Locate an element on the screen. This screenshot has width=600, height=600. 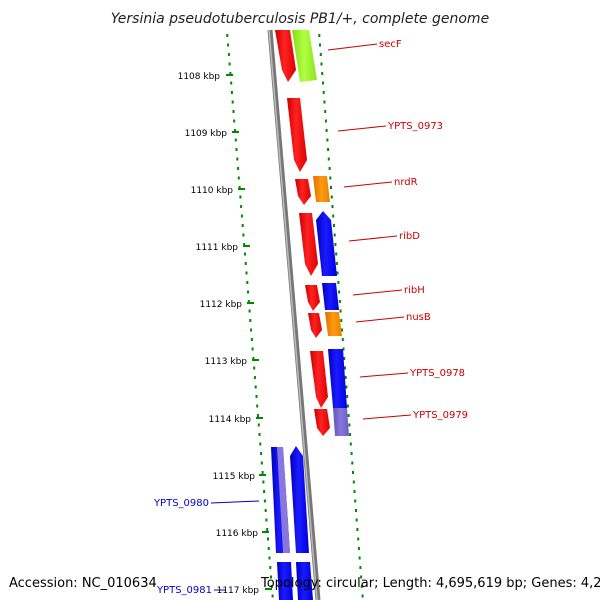
gene-label-ypts-0980: YPTS_0980 is located at coordinates (181, 503).